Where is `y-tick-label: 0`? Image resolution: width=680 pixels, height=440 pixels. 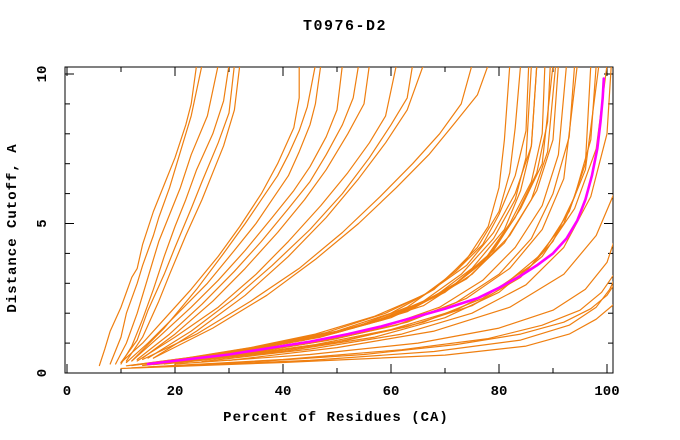
y-tick-label: 0 is located at coordinates (43, 373).